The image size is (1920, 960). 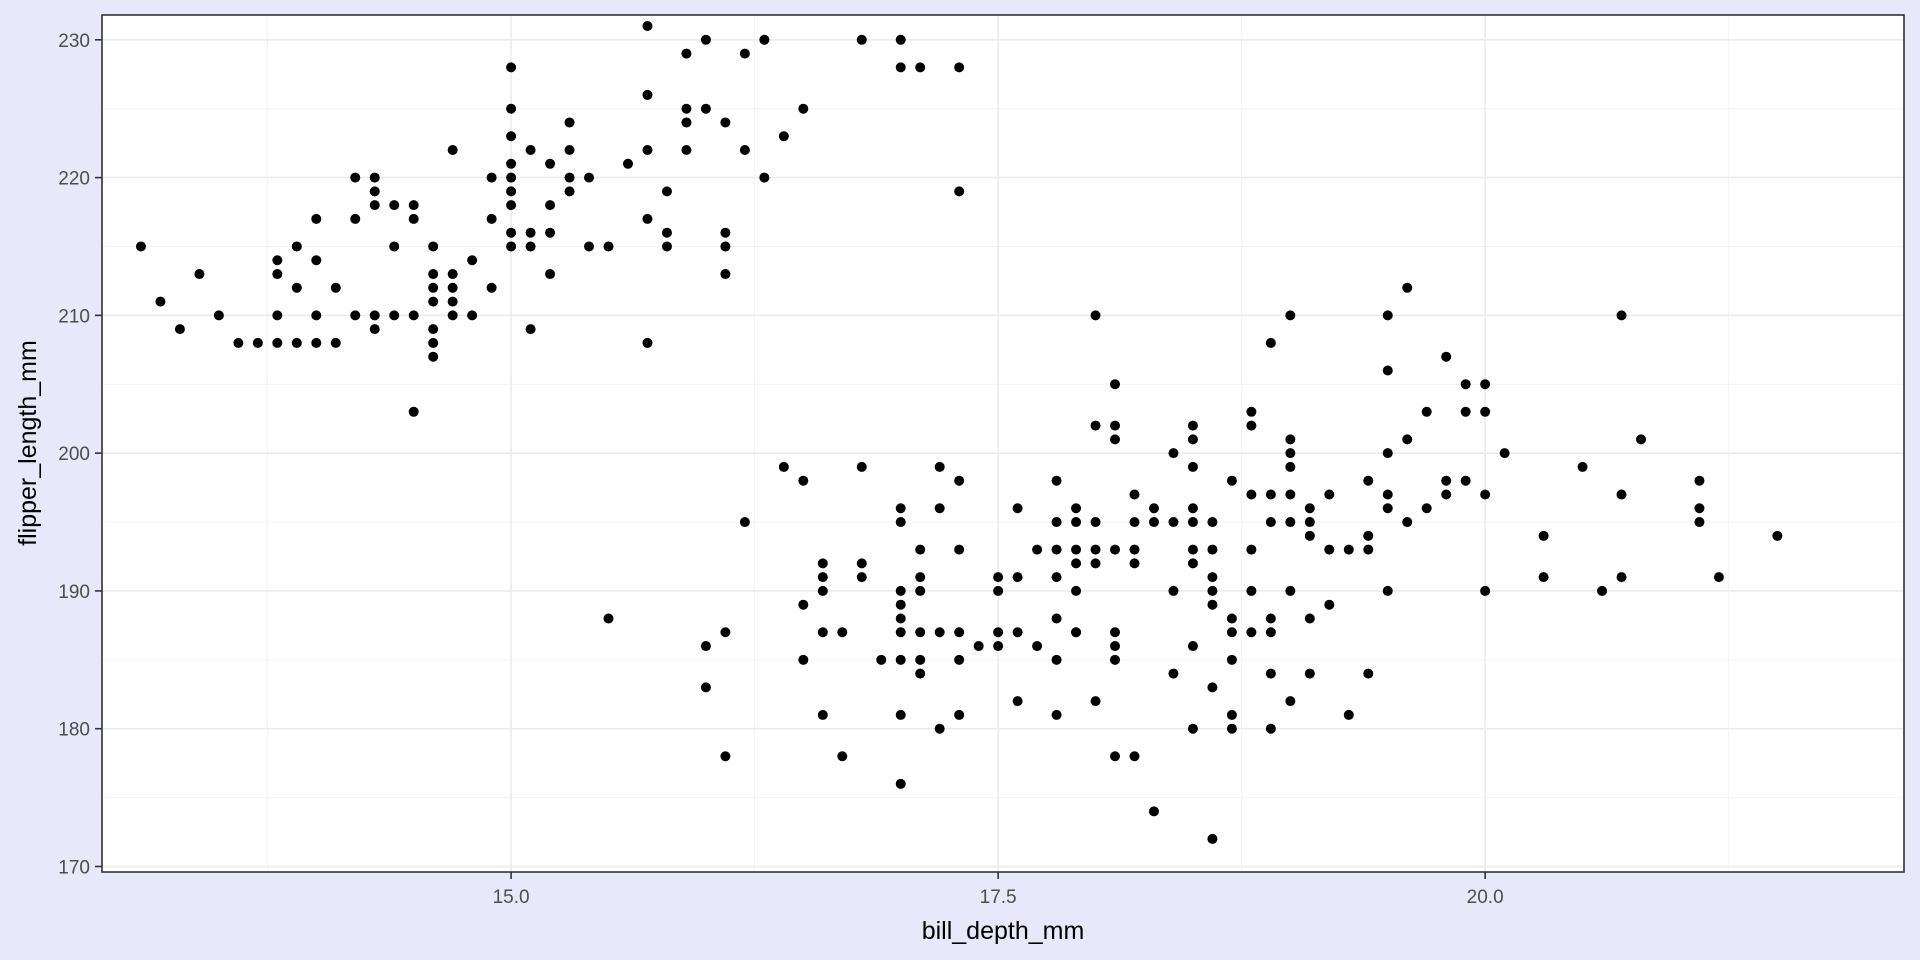 What do you see at coordinates (511, 897) in the screenshot?
I see `x-tick-label: 15.0` at bounding box center [511, 897].